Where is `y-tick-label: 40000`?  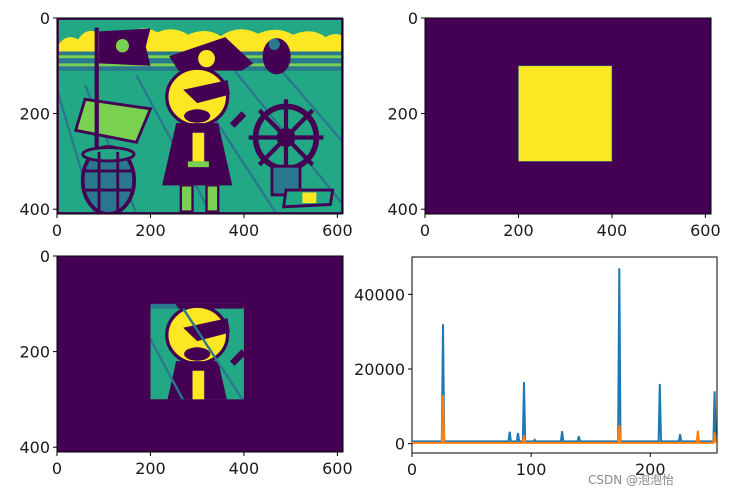
y-tick-label: 40000 is located at coordinates (379, 294).